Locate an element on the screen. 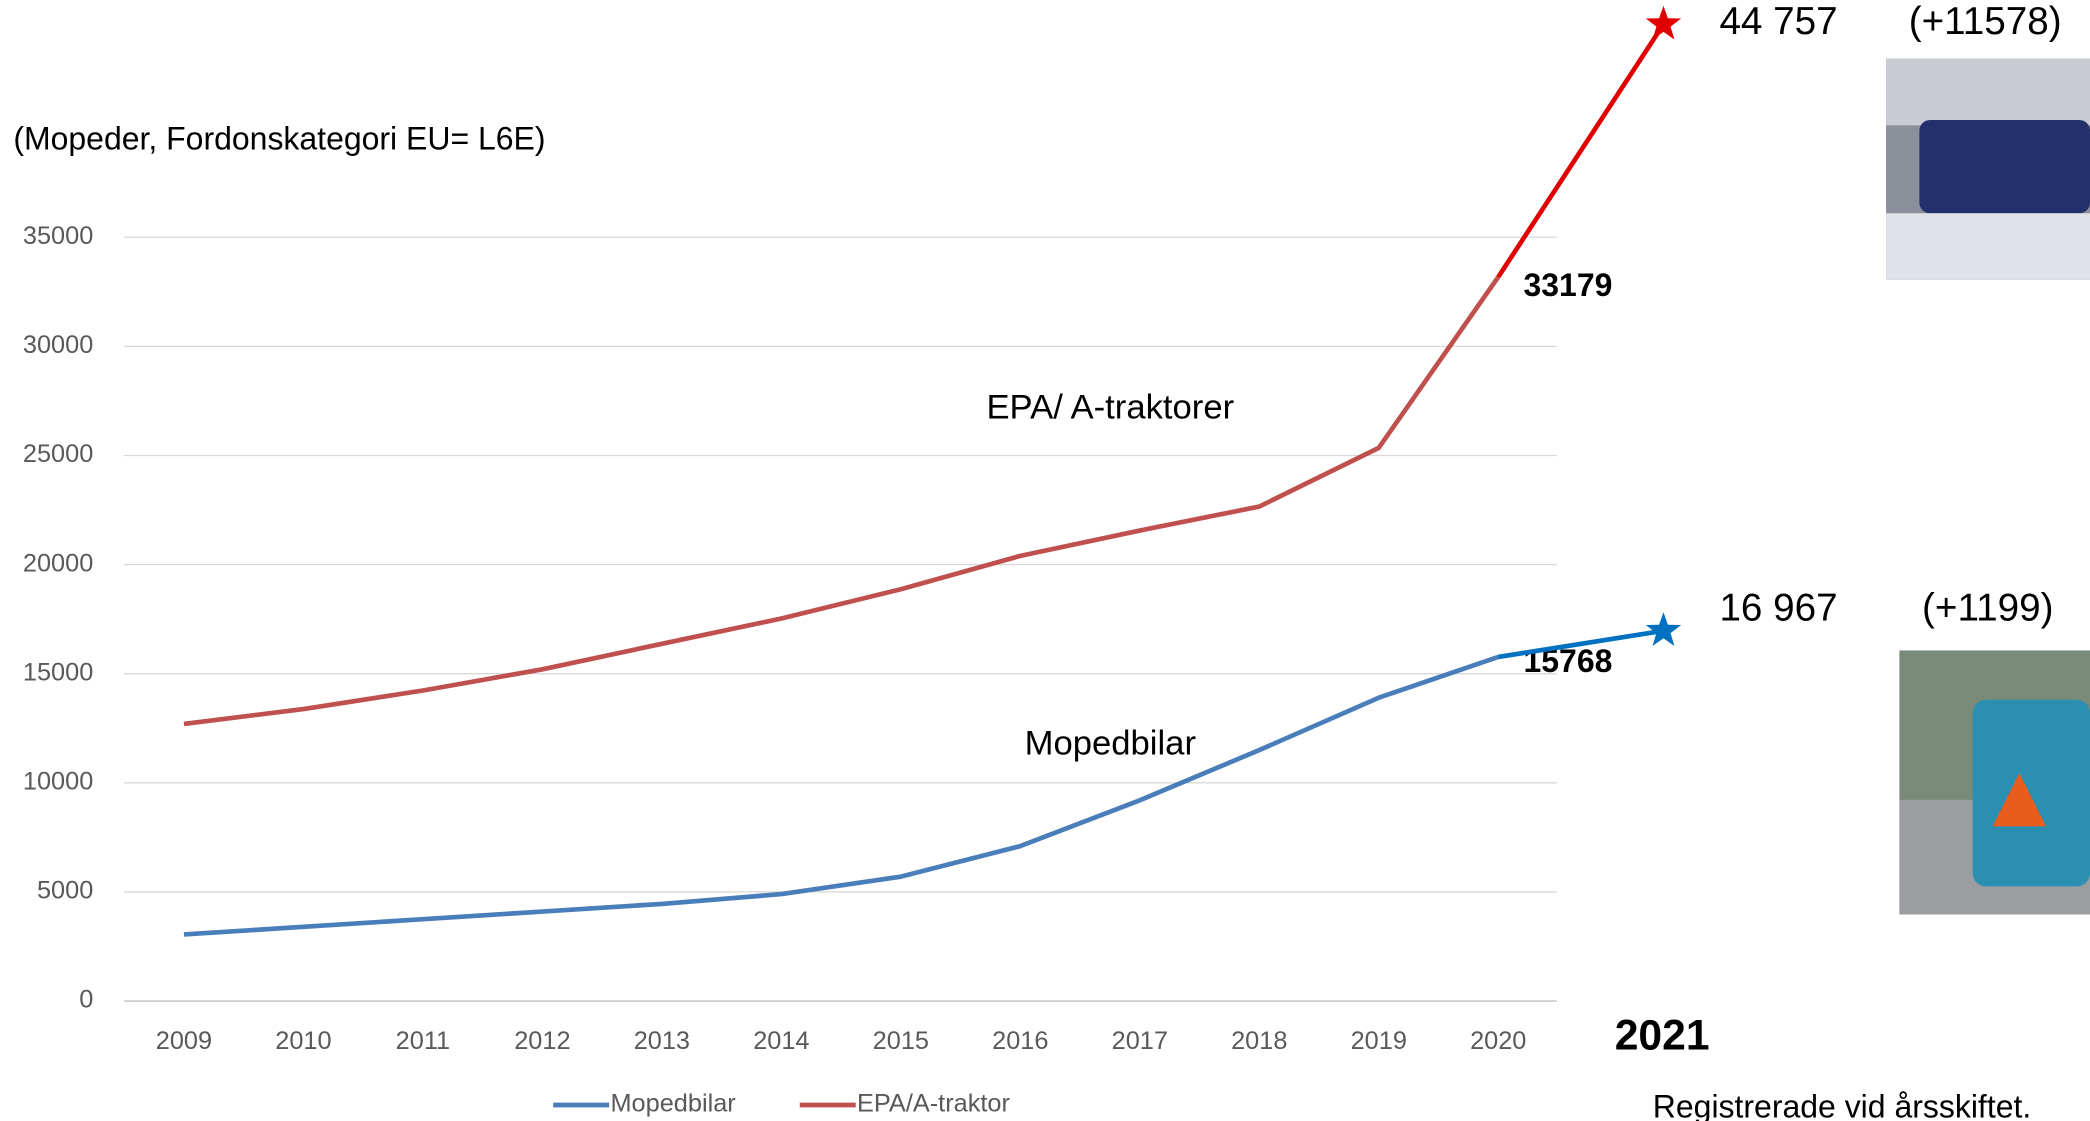 The image size is (2090, 1121). x-tick-label: 2018 is located at coordinates (1259, 1041).